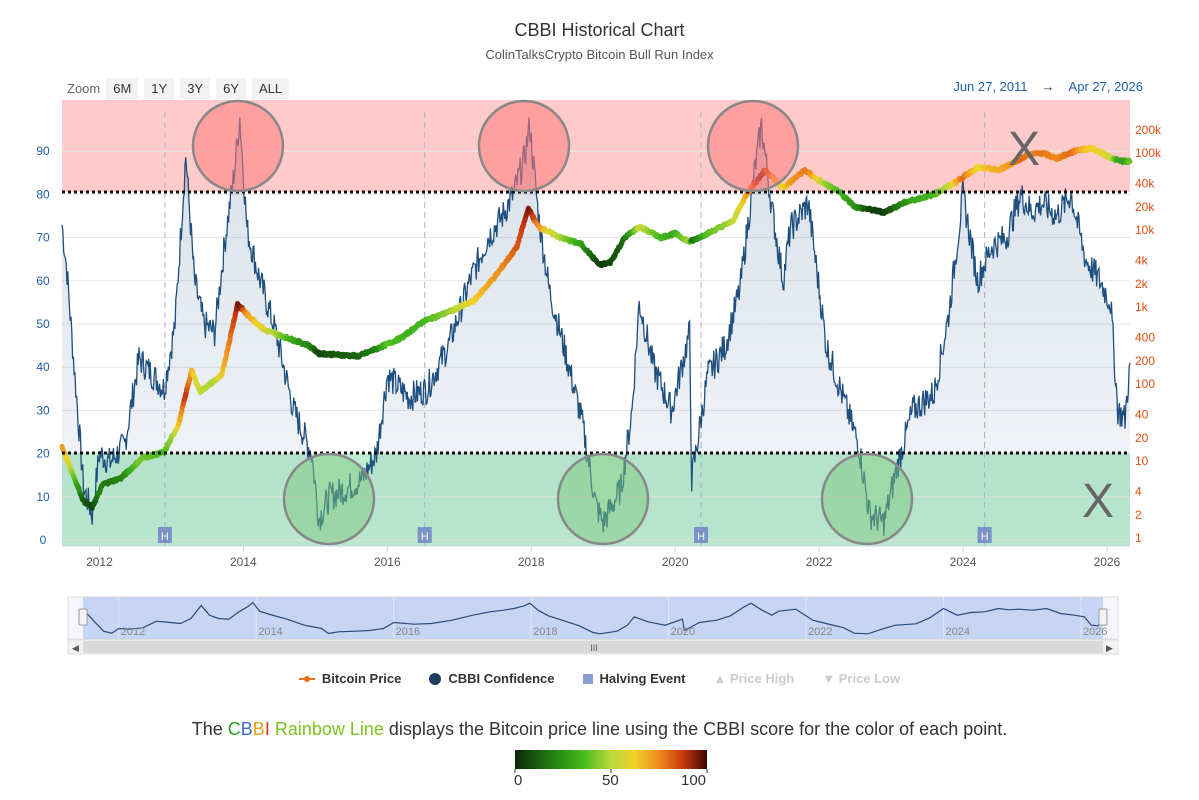  What do you see at coordinates (1145, 384) in the screenshot?
I see `price-tick-label: 100` at bounding box center [1145, 384].